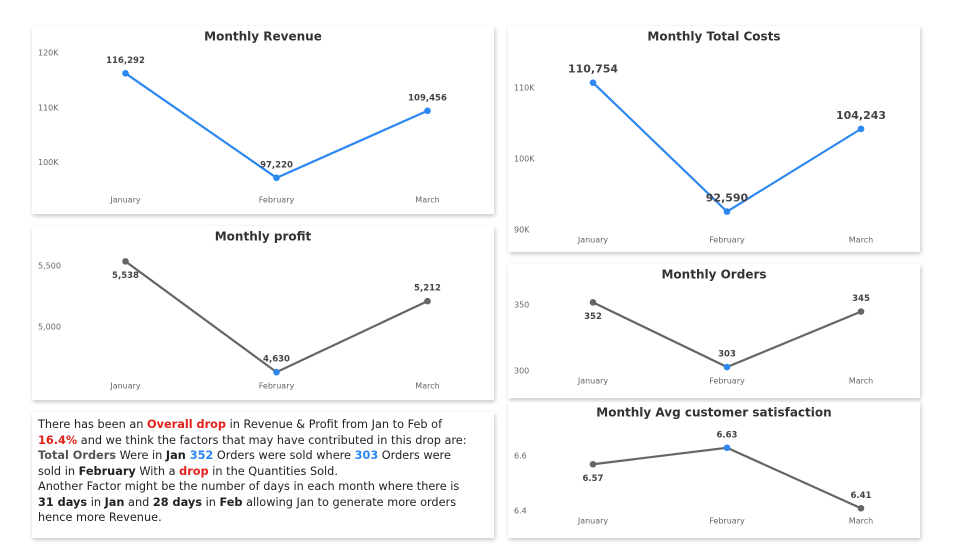 The height and width of the screenshot is (548, 956). What do you see at coordinates (521, 371) in the screenshot?
I see `y-tick-label: 300` at bounding box center [521, 371].